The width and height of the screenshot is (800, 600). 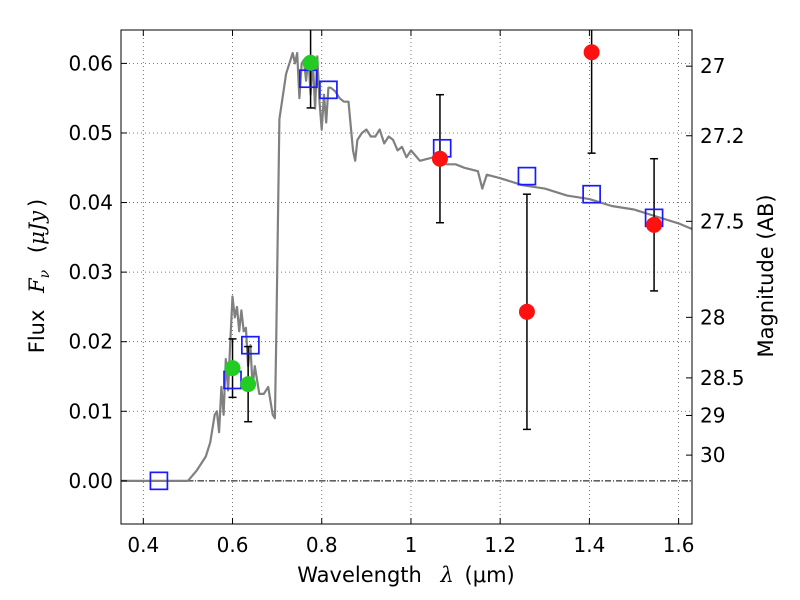 I want to click on y-axis-label-unit: μJy, so click(x=37, y=227).